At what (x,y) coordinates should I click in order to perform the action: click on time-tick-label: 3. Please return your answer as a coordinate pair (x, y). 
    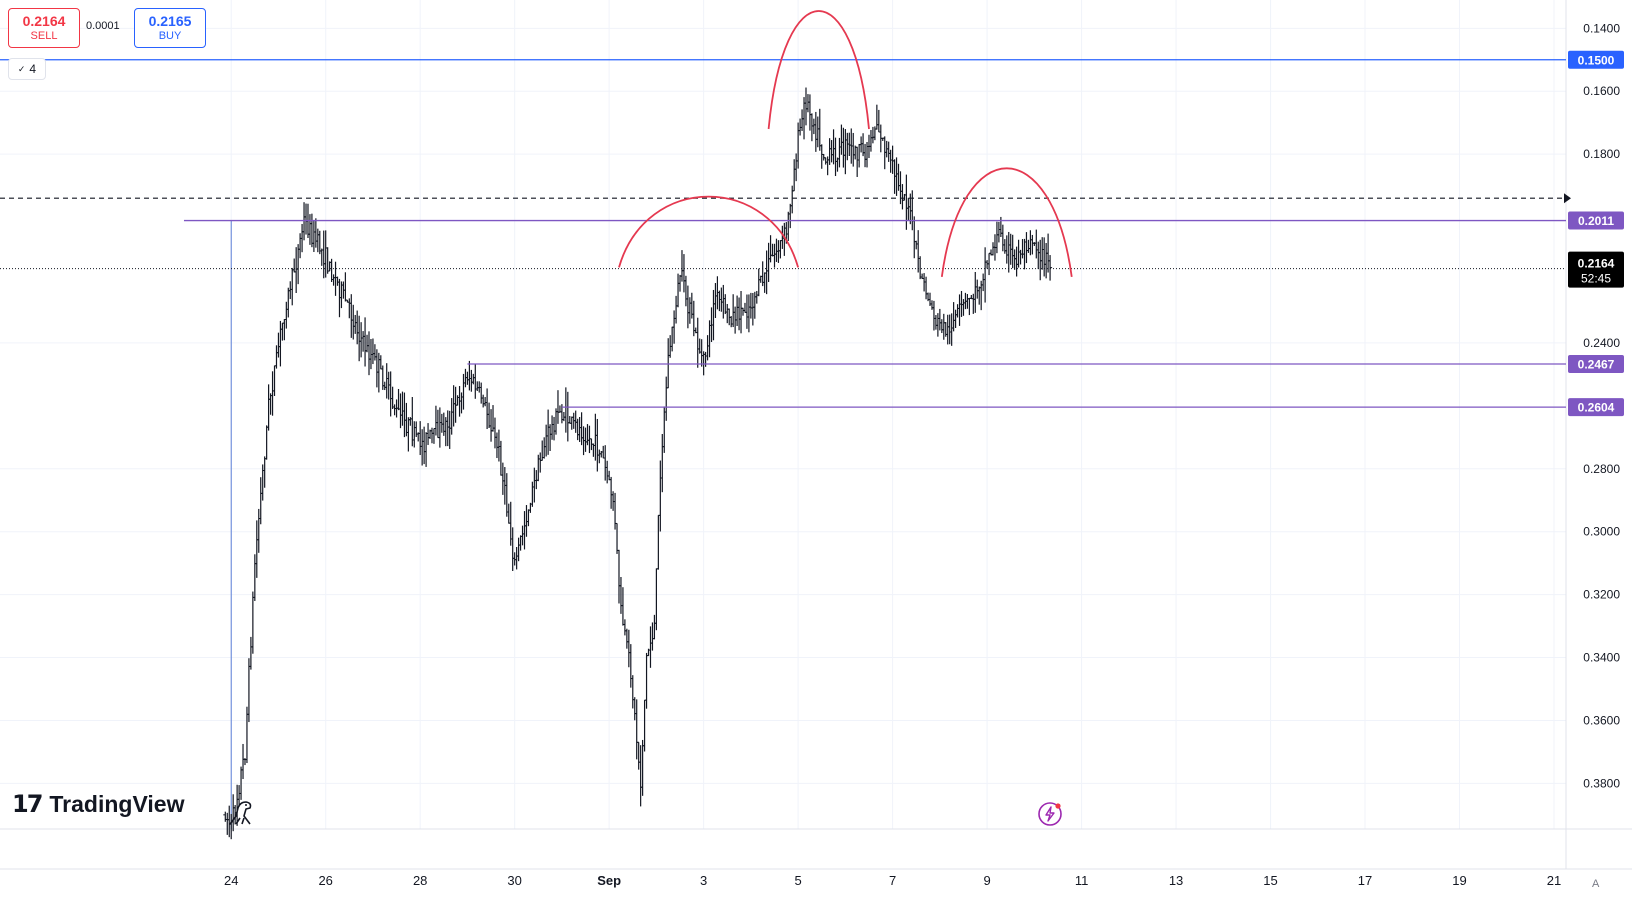
    Looking at the image, I should click on (703, 880).